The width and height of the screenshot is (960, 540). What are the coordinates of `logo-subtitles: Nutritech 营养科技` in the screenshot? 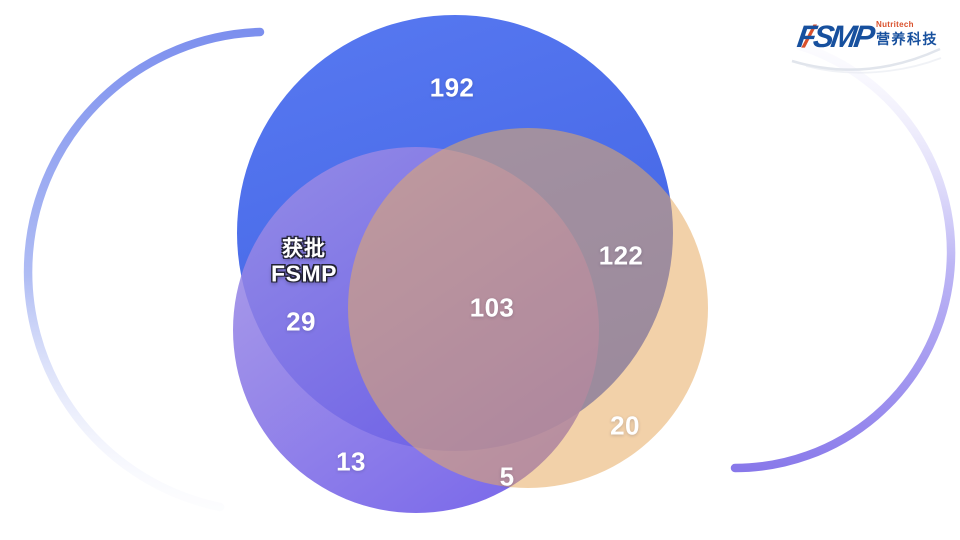 It's located at (907, 35).